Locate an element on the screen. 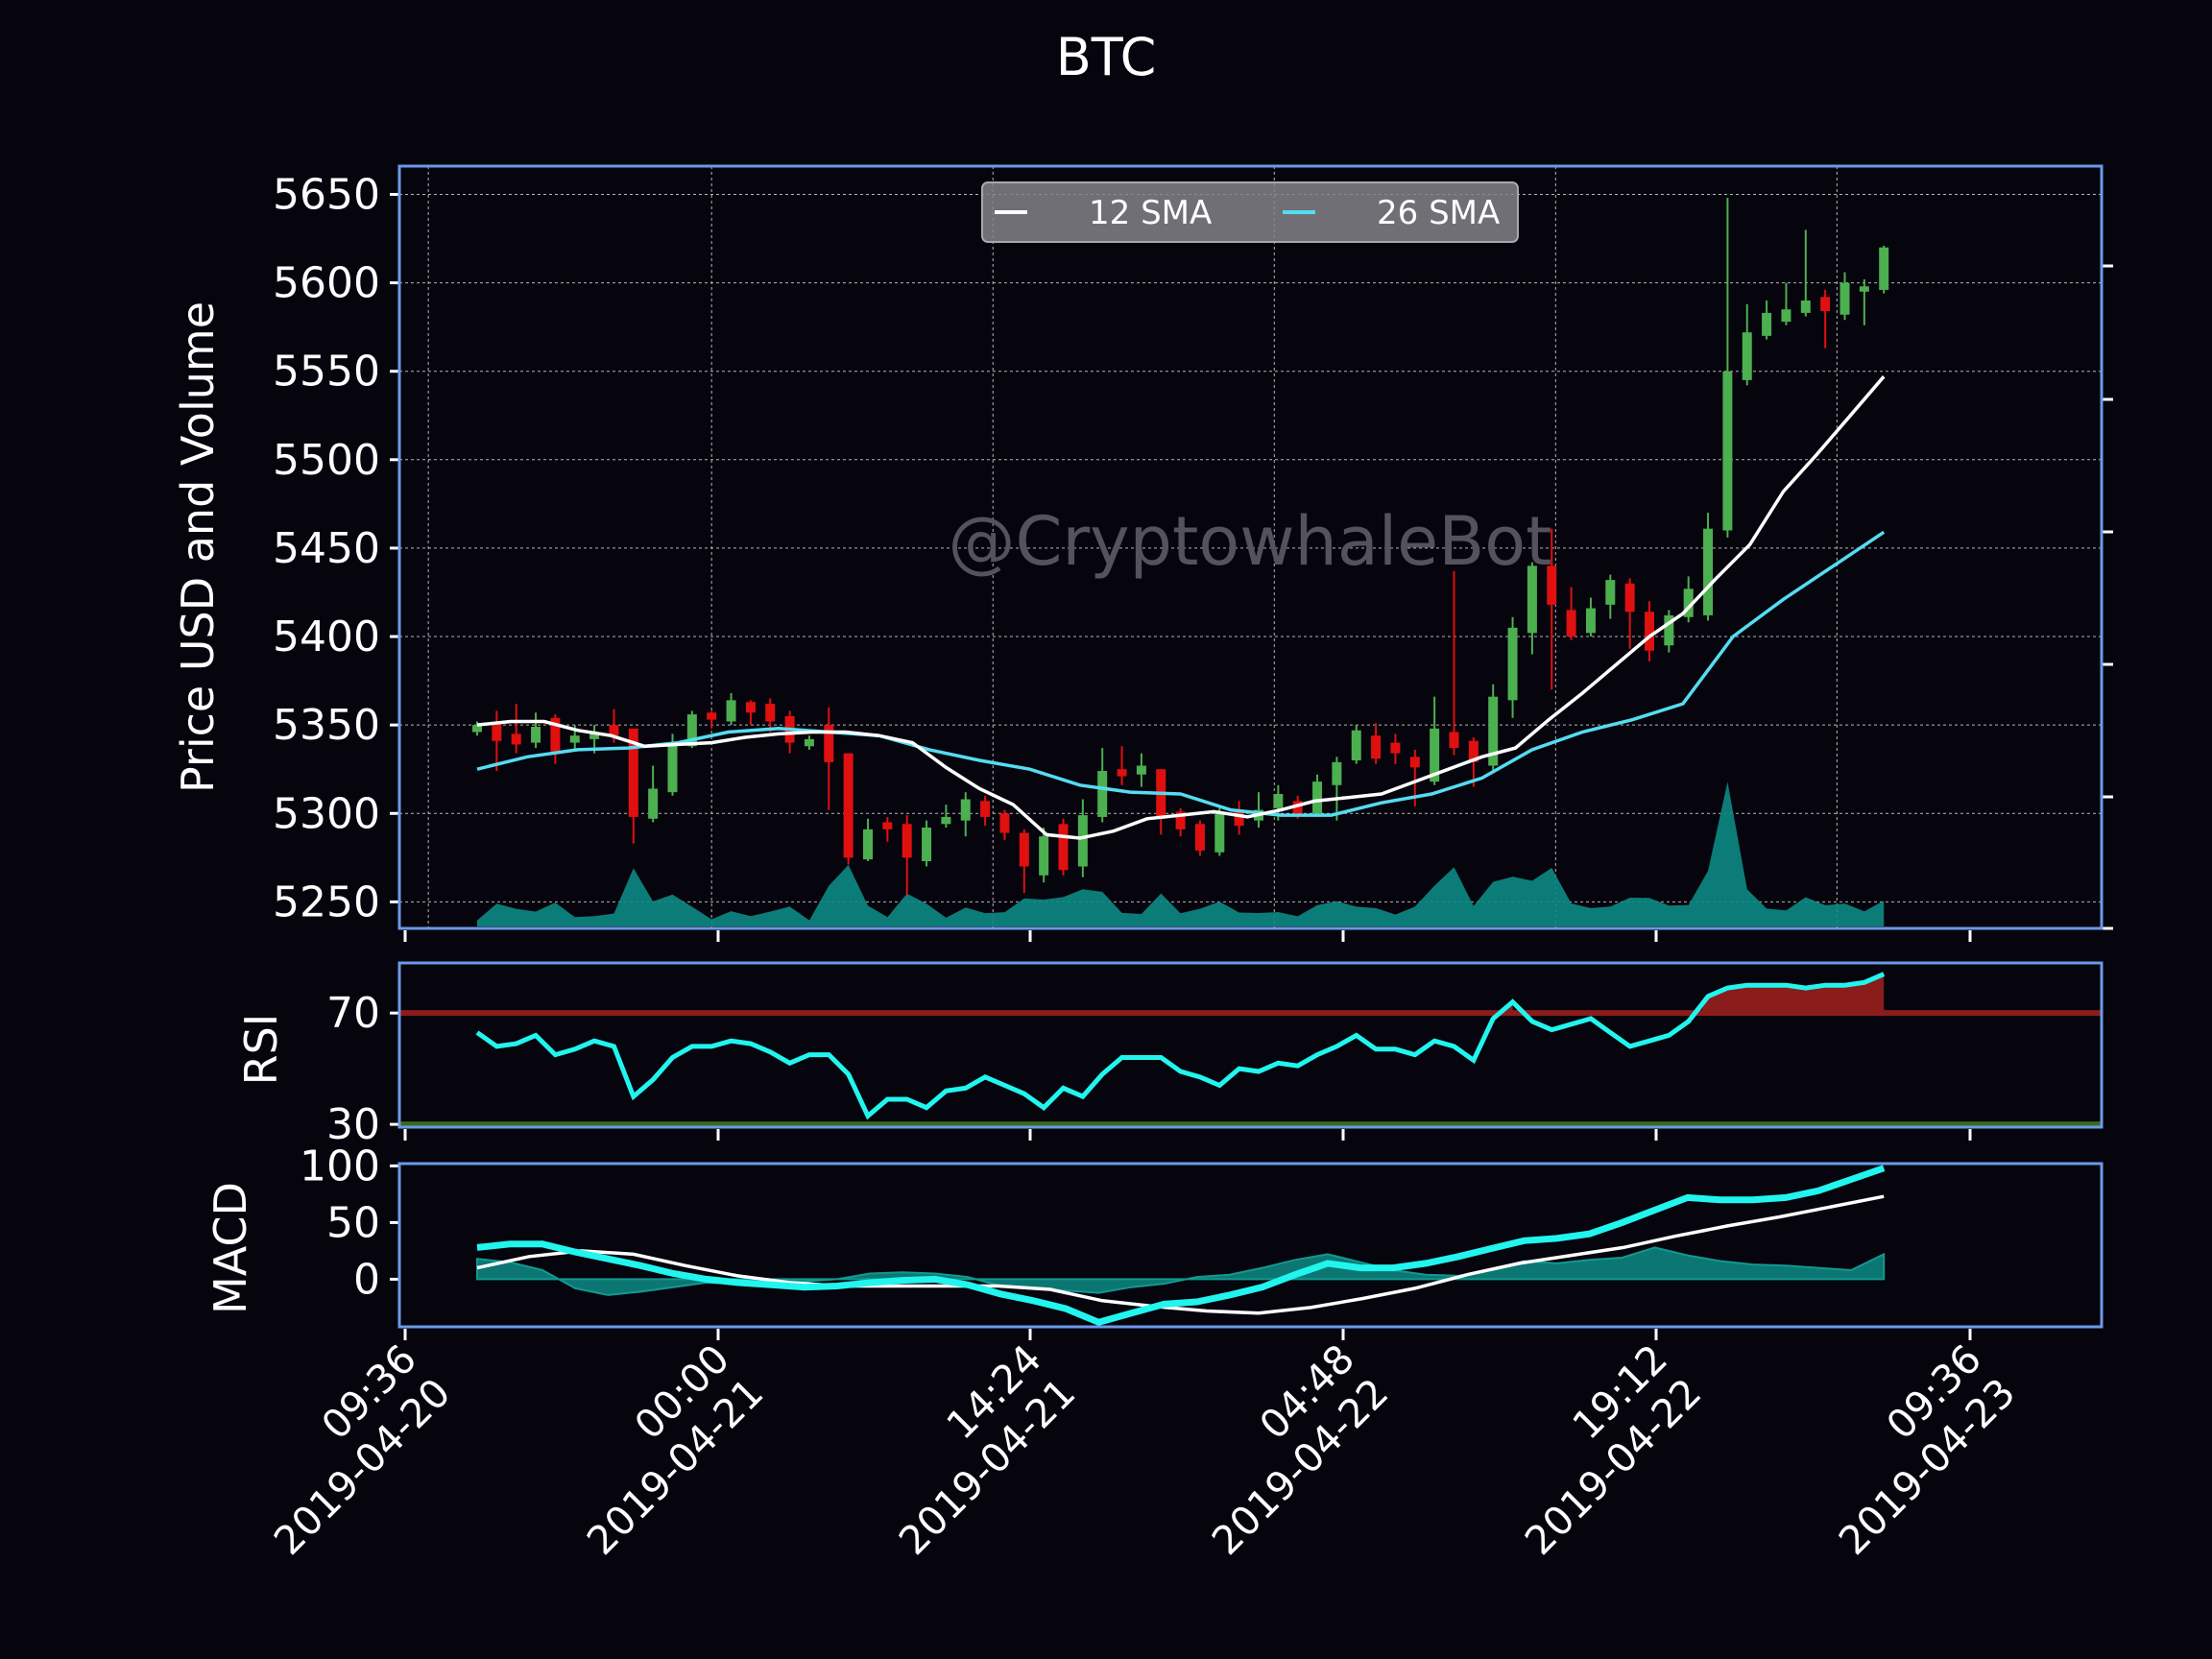 The height and width of the screenshot is (1659, 2212). macd-line is located at coordinates (1181, 1245).